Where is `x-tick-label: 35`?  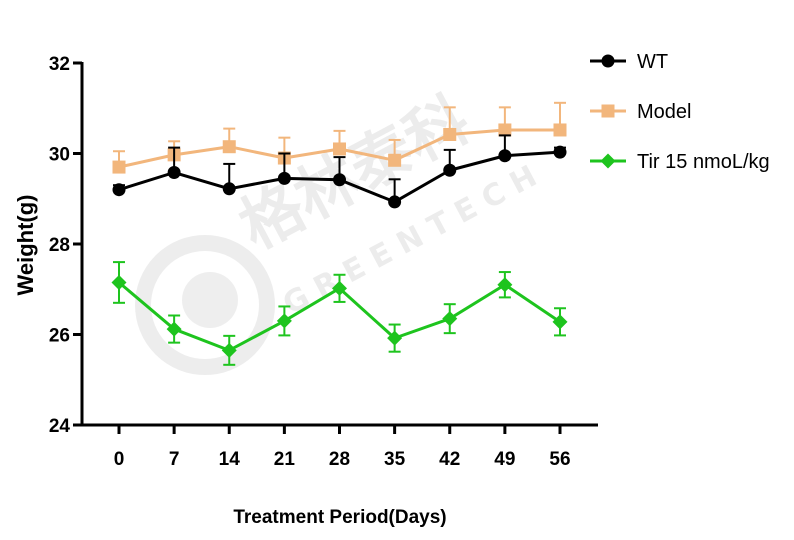 x-tick-label: 35 is located at coordinates (395, 459).